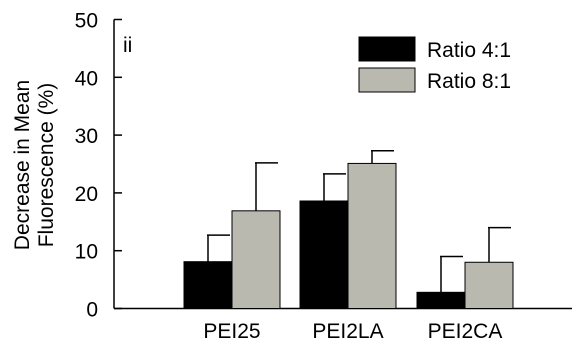  What do you see at coordinates (86, 252) in the screenshot?
I see `y-tick-label-1: 10` at bounding box center [86, 252].